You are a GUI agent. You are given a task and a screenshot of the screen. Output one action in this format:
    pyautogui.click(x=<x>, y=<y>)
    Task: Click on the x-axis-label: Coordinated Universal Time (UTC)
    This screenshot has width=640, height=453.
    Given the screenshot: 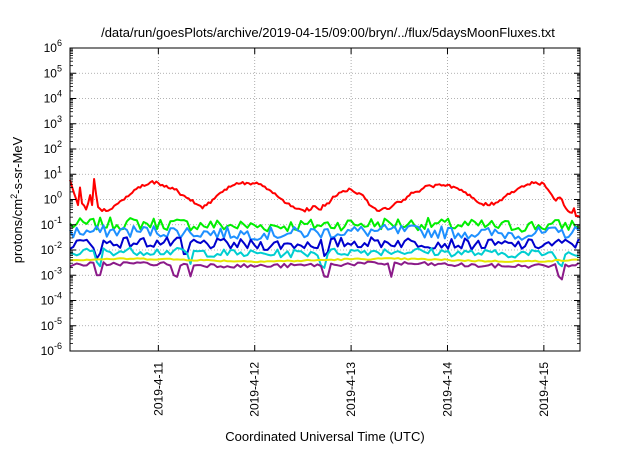 What is the action you would take?
    pyautogui.click(x=324, y=436)
    